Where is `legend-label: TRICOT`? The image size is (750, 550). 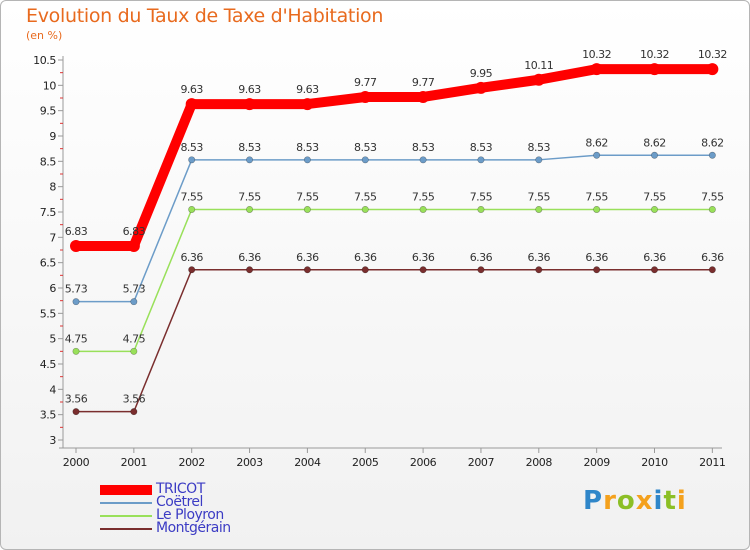 legend-label: TRICOT is located at coordinates (180, 489).